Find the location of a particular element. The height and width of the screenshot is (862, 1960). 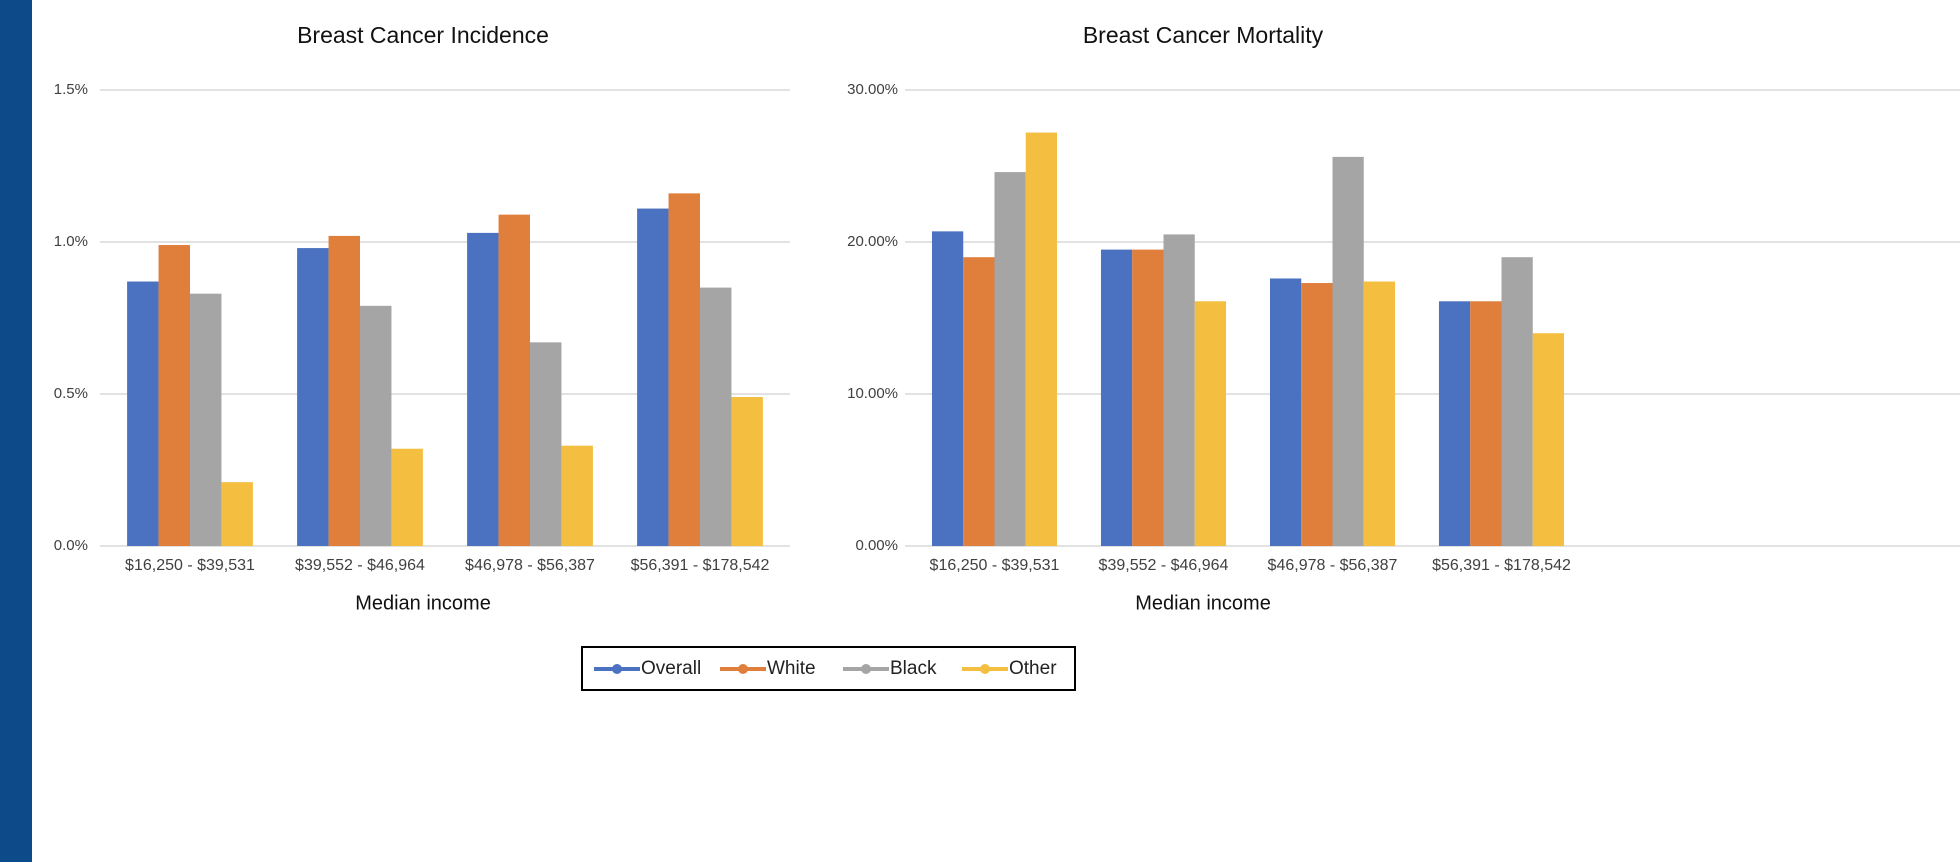

y-tick-label: 0.0% is located at coordinates (71, 545).